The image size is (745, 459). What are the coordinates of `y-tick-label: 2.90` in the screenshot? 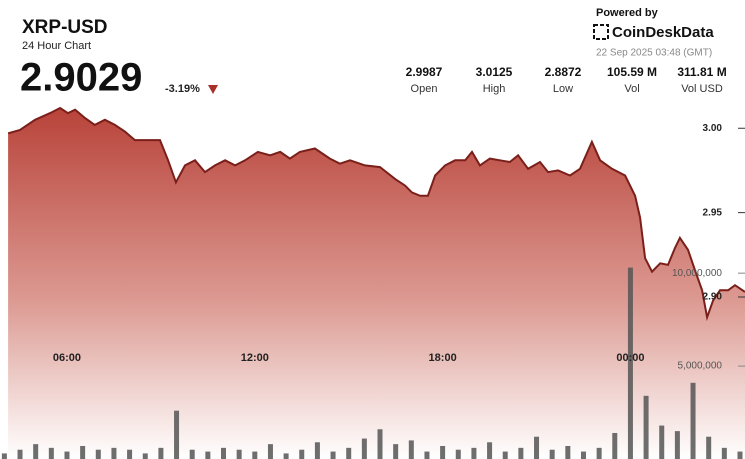 It's located at (713, 297).